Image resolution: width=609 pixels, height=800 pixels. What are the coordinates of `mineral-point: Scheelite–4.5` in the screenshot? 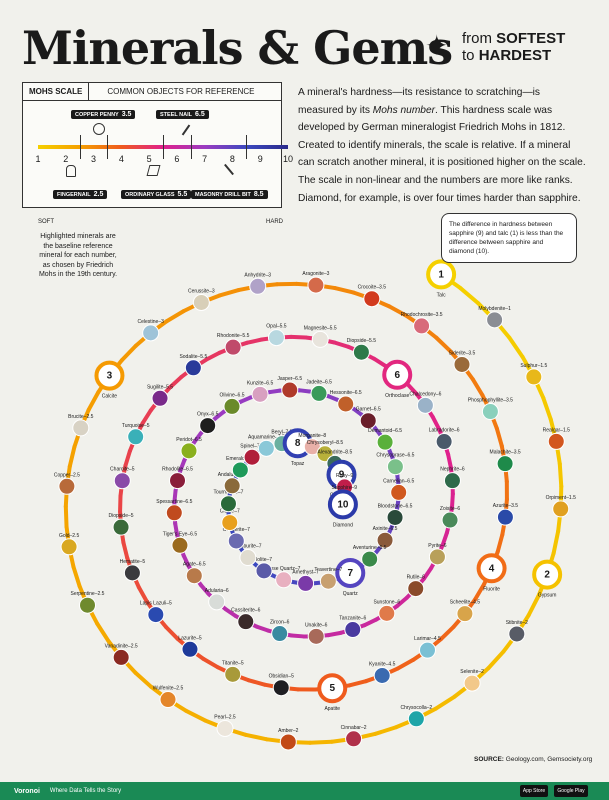 It's located at (465, 611).